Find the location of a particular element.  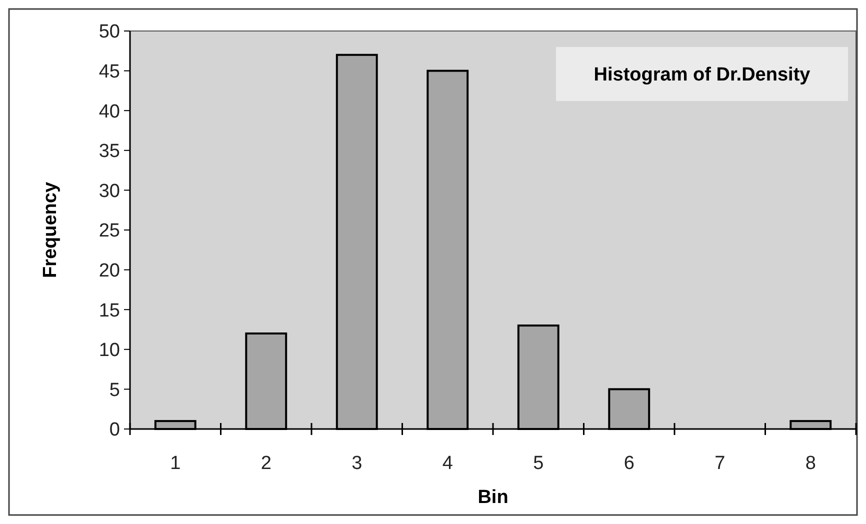

x-tick-label: 6 is located at coordinates (629, 463).